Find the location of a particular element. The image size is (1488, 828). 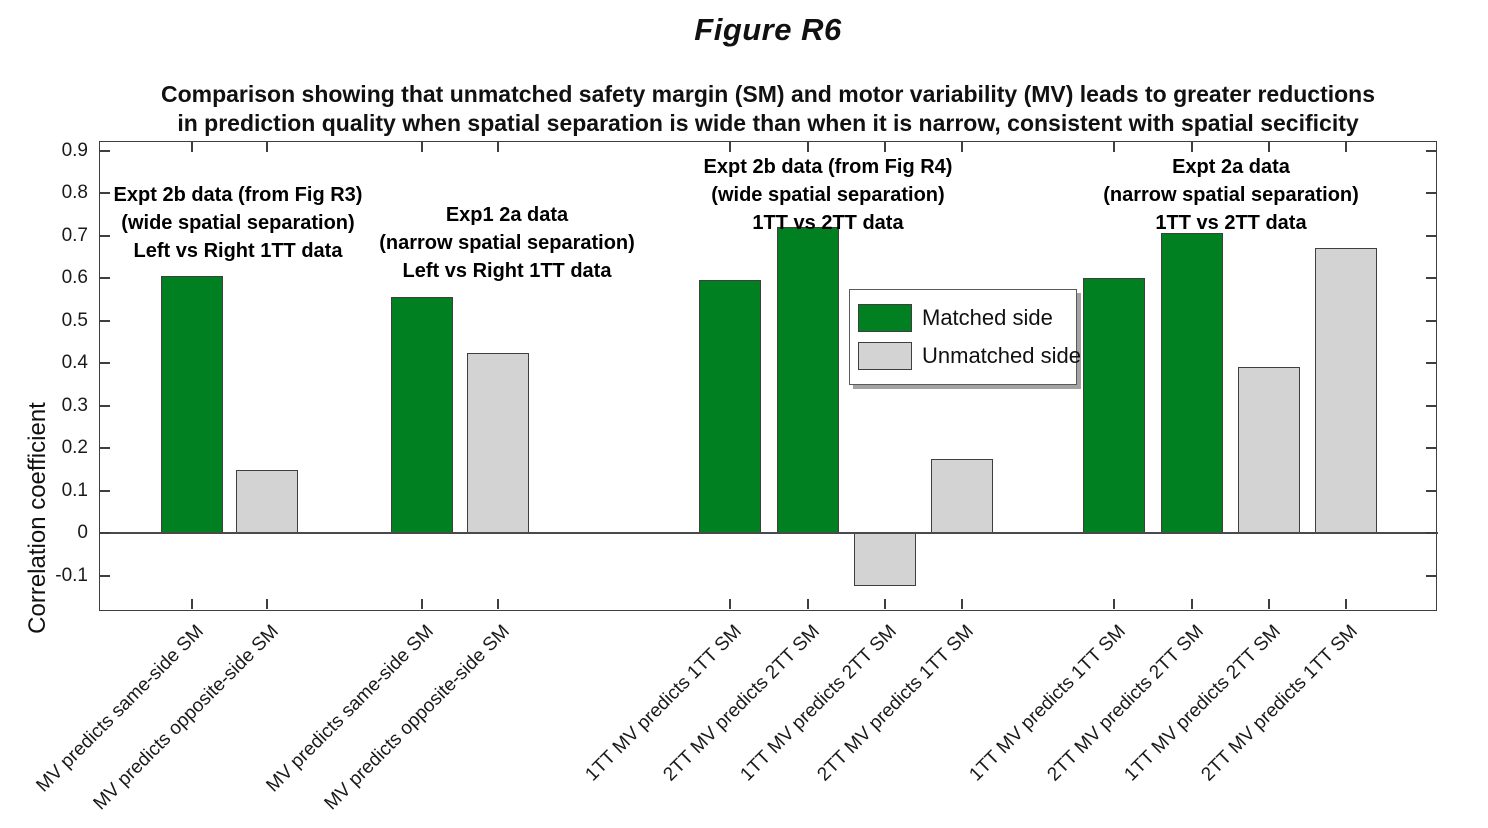

y-tick-label: 0.7 is located at coordinates (74, 235).